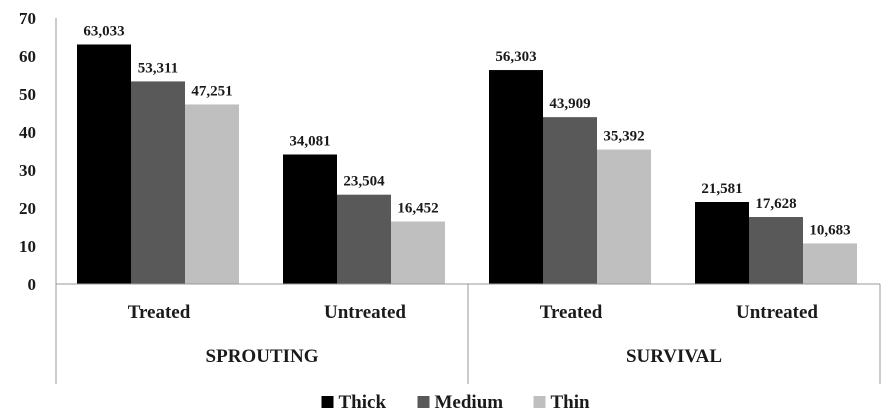 Image resolution: width=885 pixels, height=418 pixels. Describe the element at coordinates (775, 204) in the screenshot. I see `data-label: 17,628` at that location.